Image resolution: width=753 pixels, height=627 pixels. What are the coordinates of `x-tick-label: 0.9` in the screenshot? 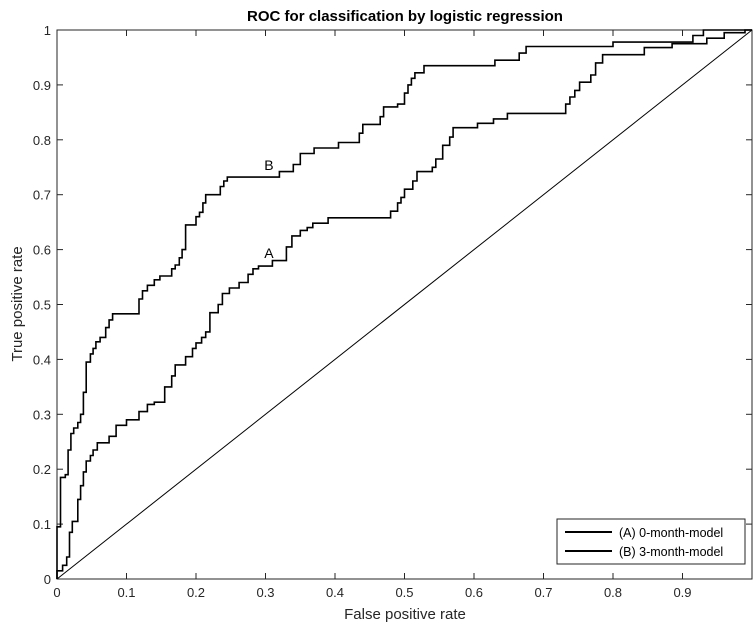 It's located at (682, 592).